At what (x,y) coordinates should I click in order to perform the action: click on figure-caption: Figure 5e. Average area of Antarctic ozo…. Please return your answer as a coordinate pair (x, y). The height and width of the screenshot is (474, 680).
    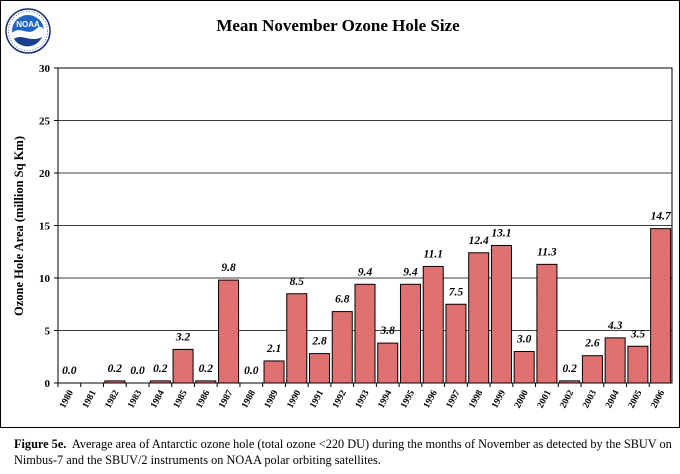
    Looking at the image, I should click on (344, 452).